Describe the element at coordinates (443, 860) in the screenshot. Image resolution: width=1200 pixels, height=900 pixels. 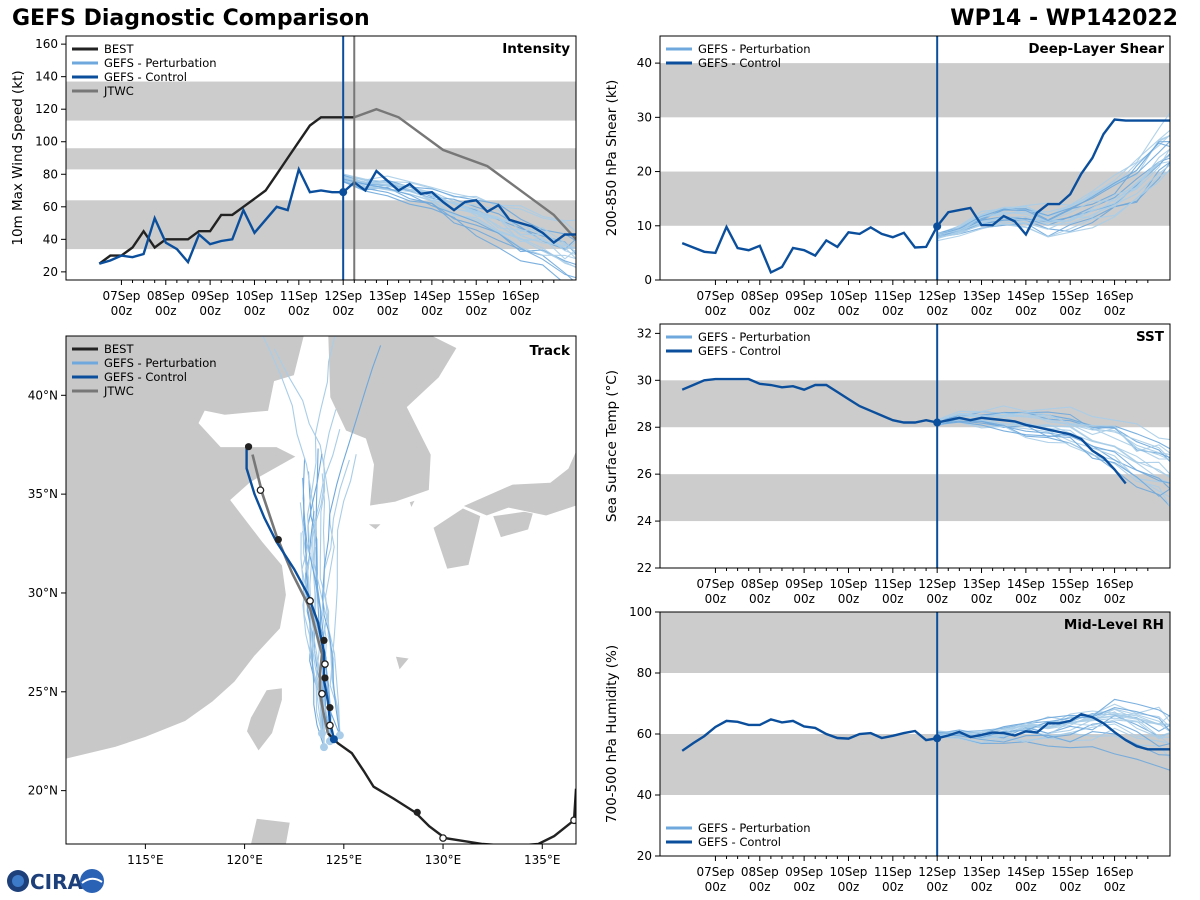
I see `x-tick-label: 130°E` at that location.